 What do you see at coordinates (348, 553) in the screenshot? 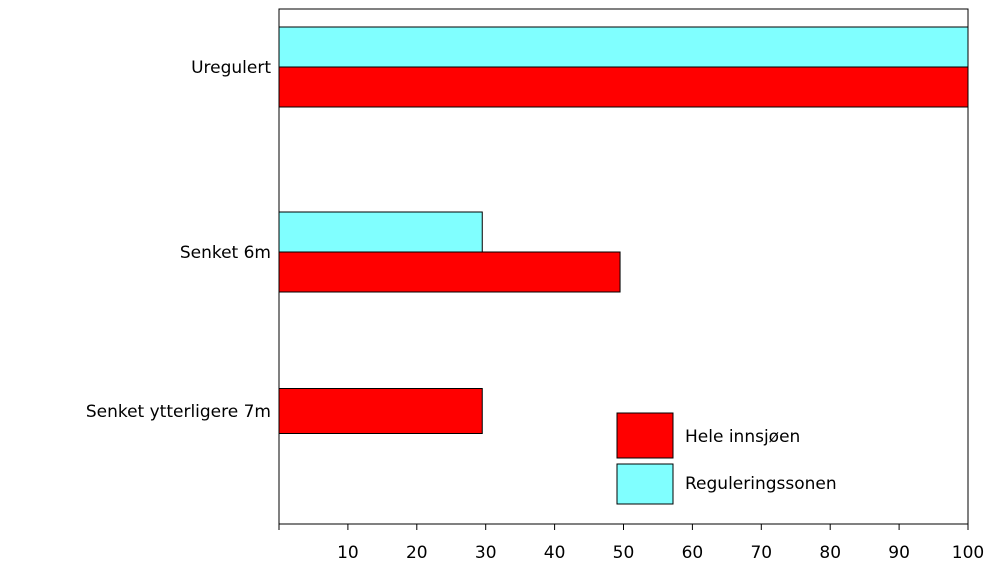
I see `x-tick-label-10: 10` at bounding box center [348, 553].